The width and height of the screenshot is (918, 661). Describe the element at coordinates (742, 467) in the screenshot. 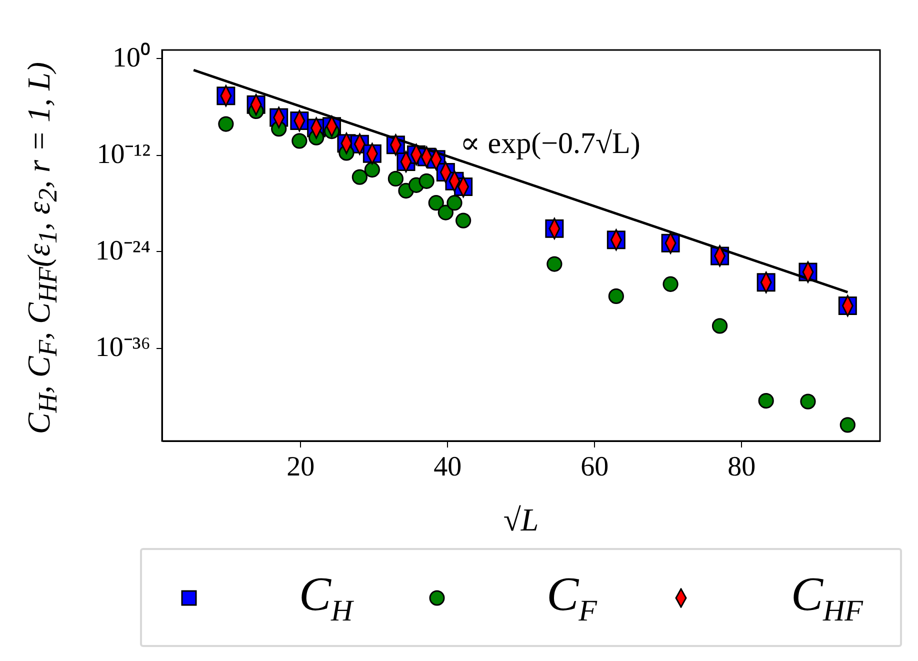

I see `x-tick-label: 80` at that location.